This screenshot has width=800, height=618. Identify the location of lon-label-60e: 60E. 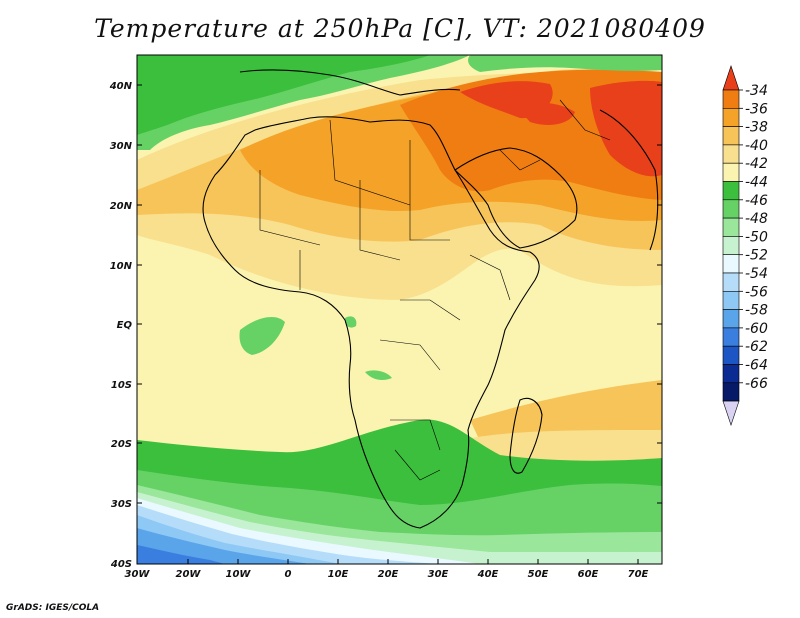
(588, 574).